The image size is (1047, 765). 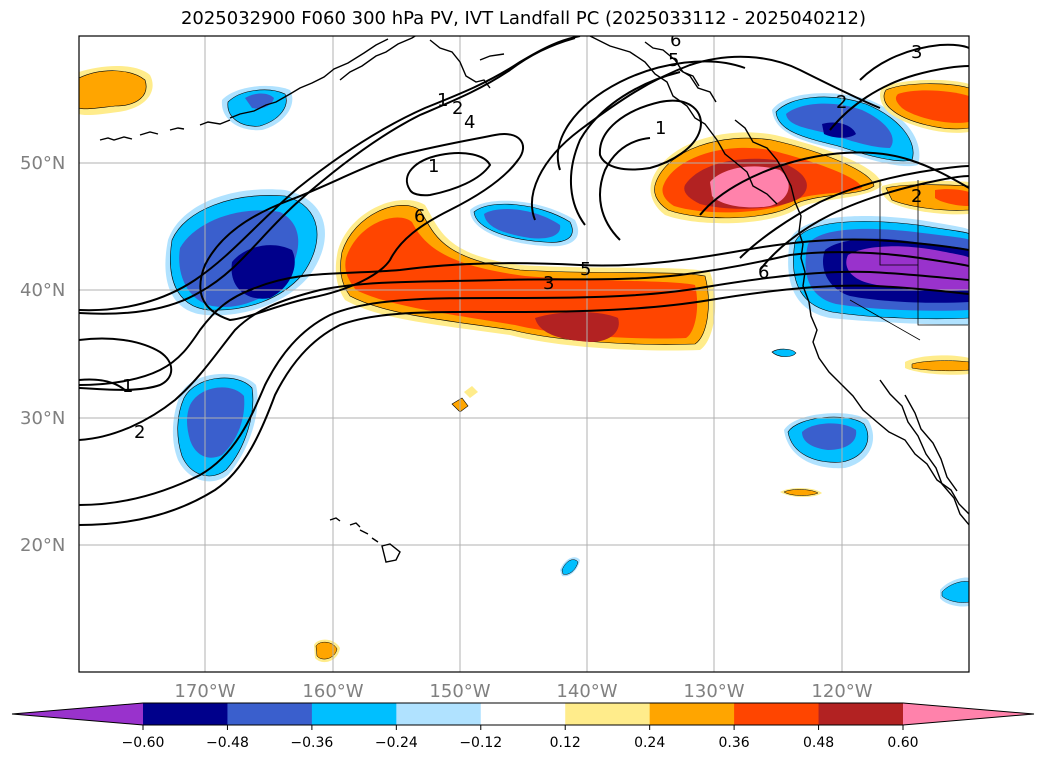 What do you see at coordinates (818, 743) in the screenshot?
I see `colorbar-tick-label: 0.48` at bounding box center [818, 743].